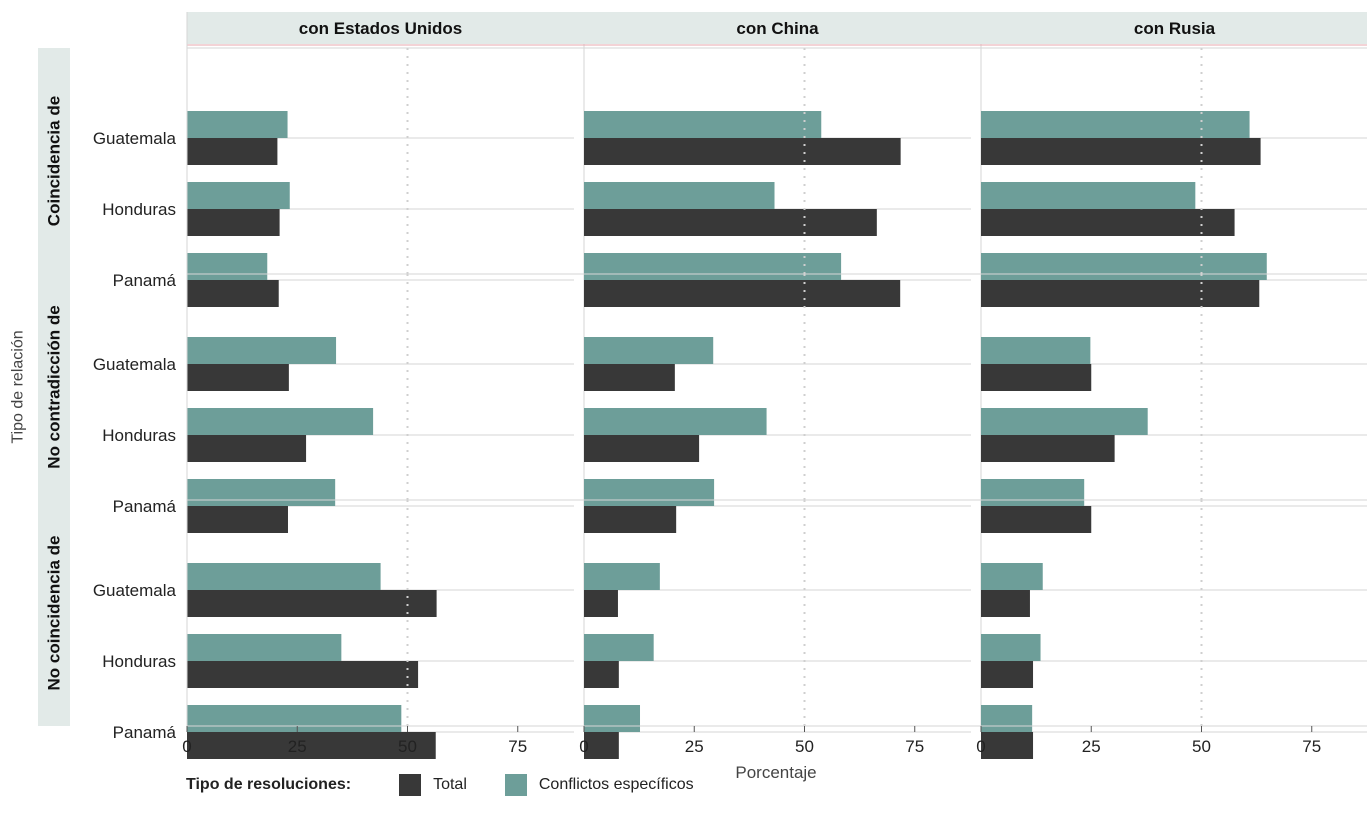 This screenshot has width=1367, height=825. Describe the element at coordinates (616, 784) in the screenshot. I see `legend-label-specific: Conflictos específicos` at that location.